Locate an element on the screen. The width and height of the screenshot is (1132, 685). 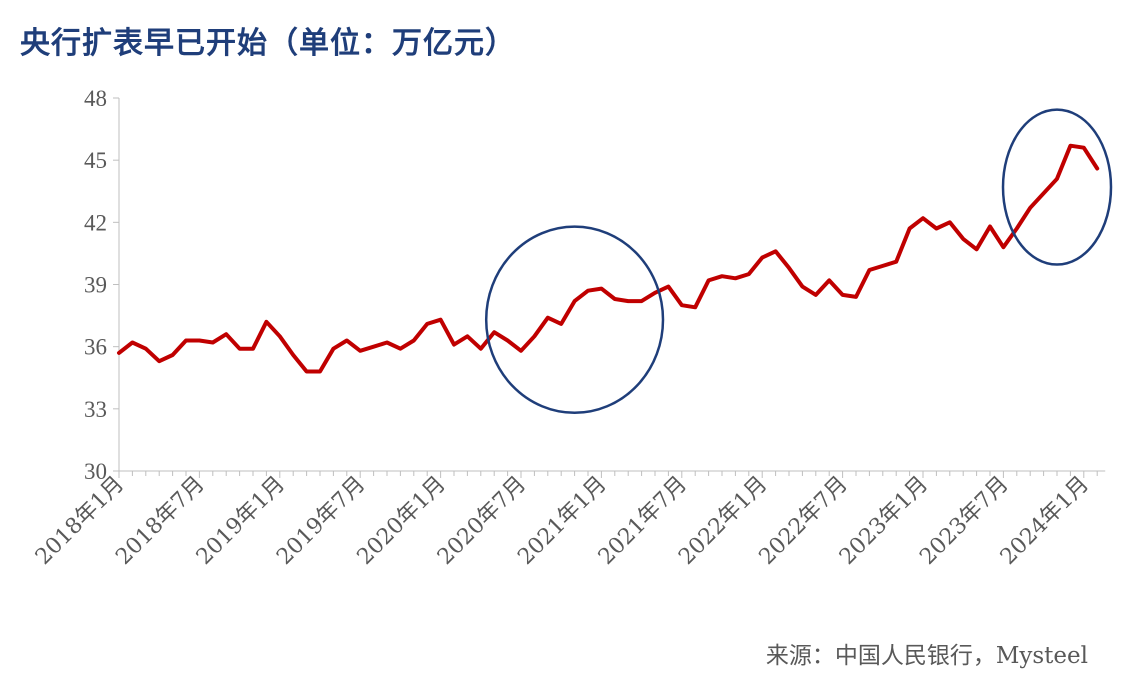
y-tick-label: 42 is located at coordinates (95, 222).